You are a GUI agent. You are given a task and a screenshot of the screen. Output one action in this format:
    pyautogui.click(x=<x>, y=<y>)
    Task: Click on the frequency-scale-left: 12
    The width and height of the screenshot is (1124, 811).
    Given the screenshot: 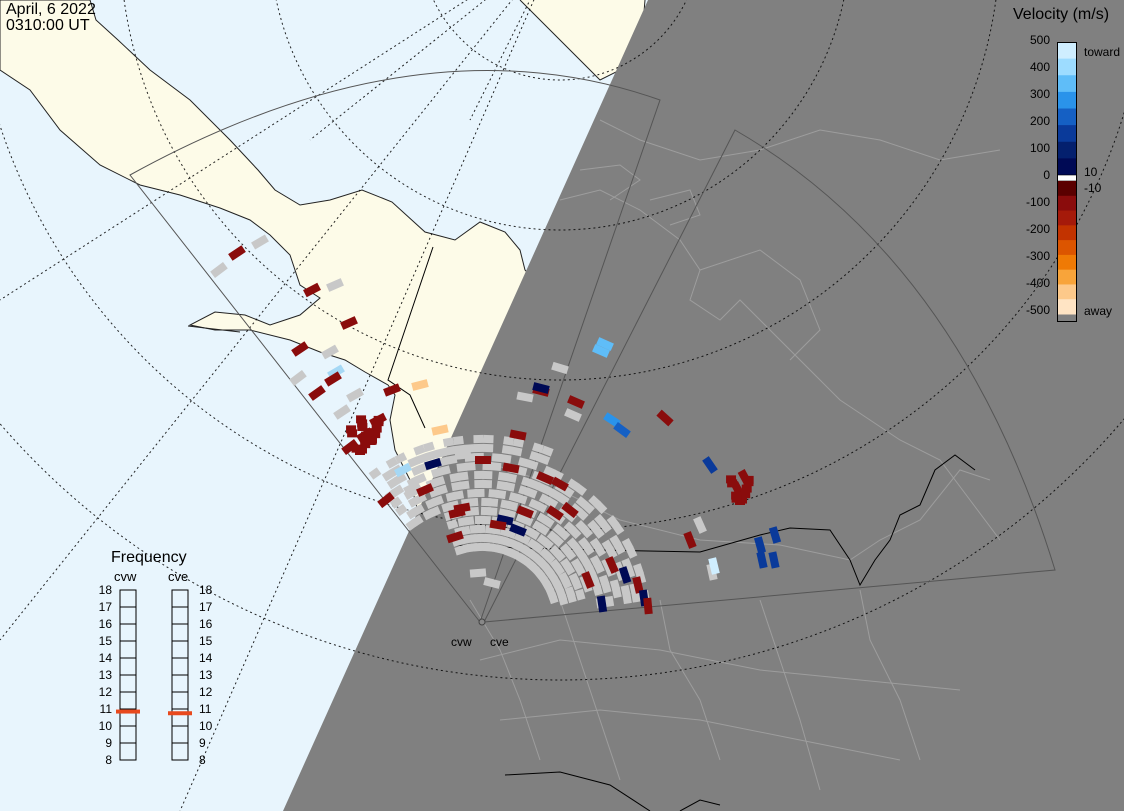 What is the action you would take?
    pyautogui.click(x=105, y=692)
    